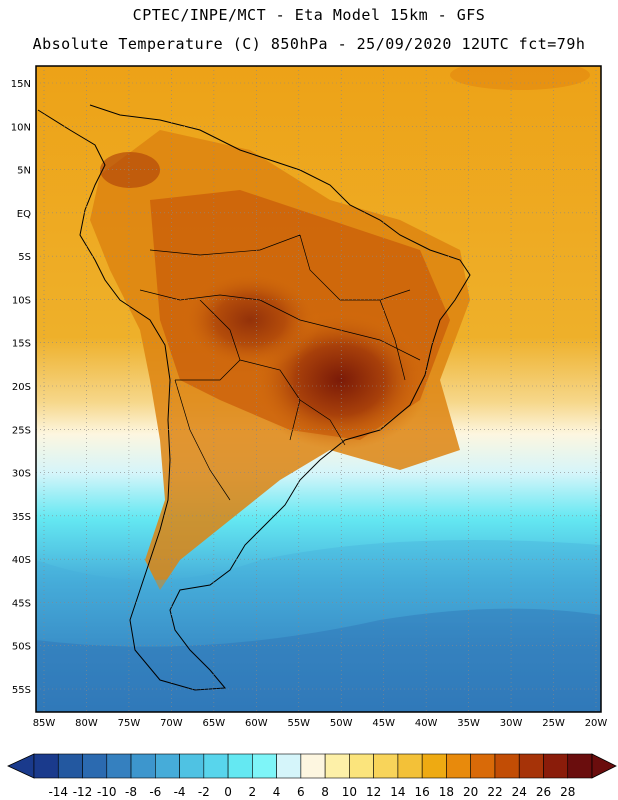 The image size is (618, 800). Describe the element at coordinates (604, 766) in the screenshot. I see `colorbar-max-arrow` at that location.